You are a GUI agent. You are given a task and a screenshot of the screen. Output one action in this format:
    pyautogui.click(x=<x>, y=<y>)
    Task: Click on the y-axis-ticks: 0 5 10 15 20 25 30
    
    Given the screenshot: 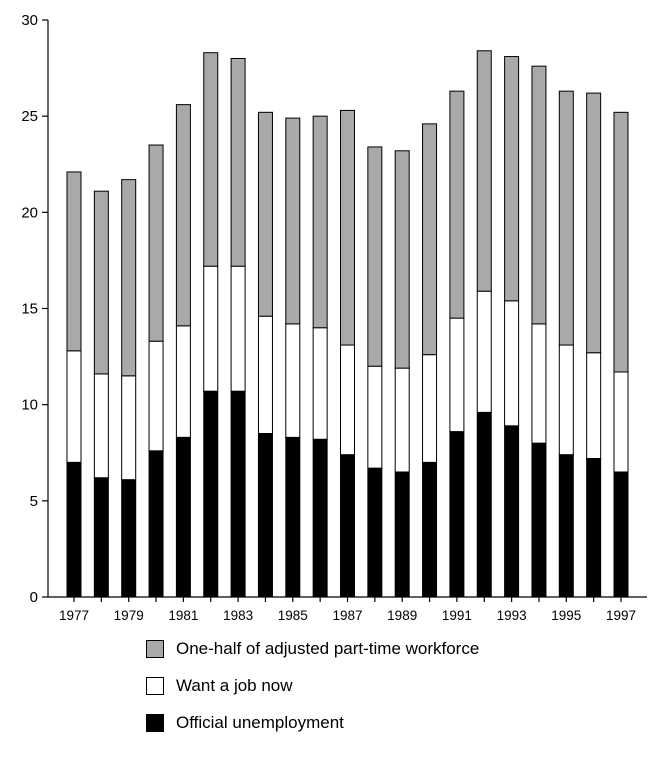 What is the action you would take?
    pyautogui.click(x=34, y=309)
    